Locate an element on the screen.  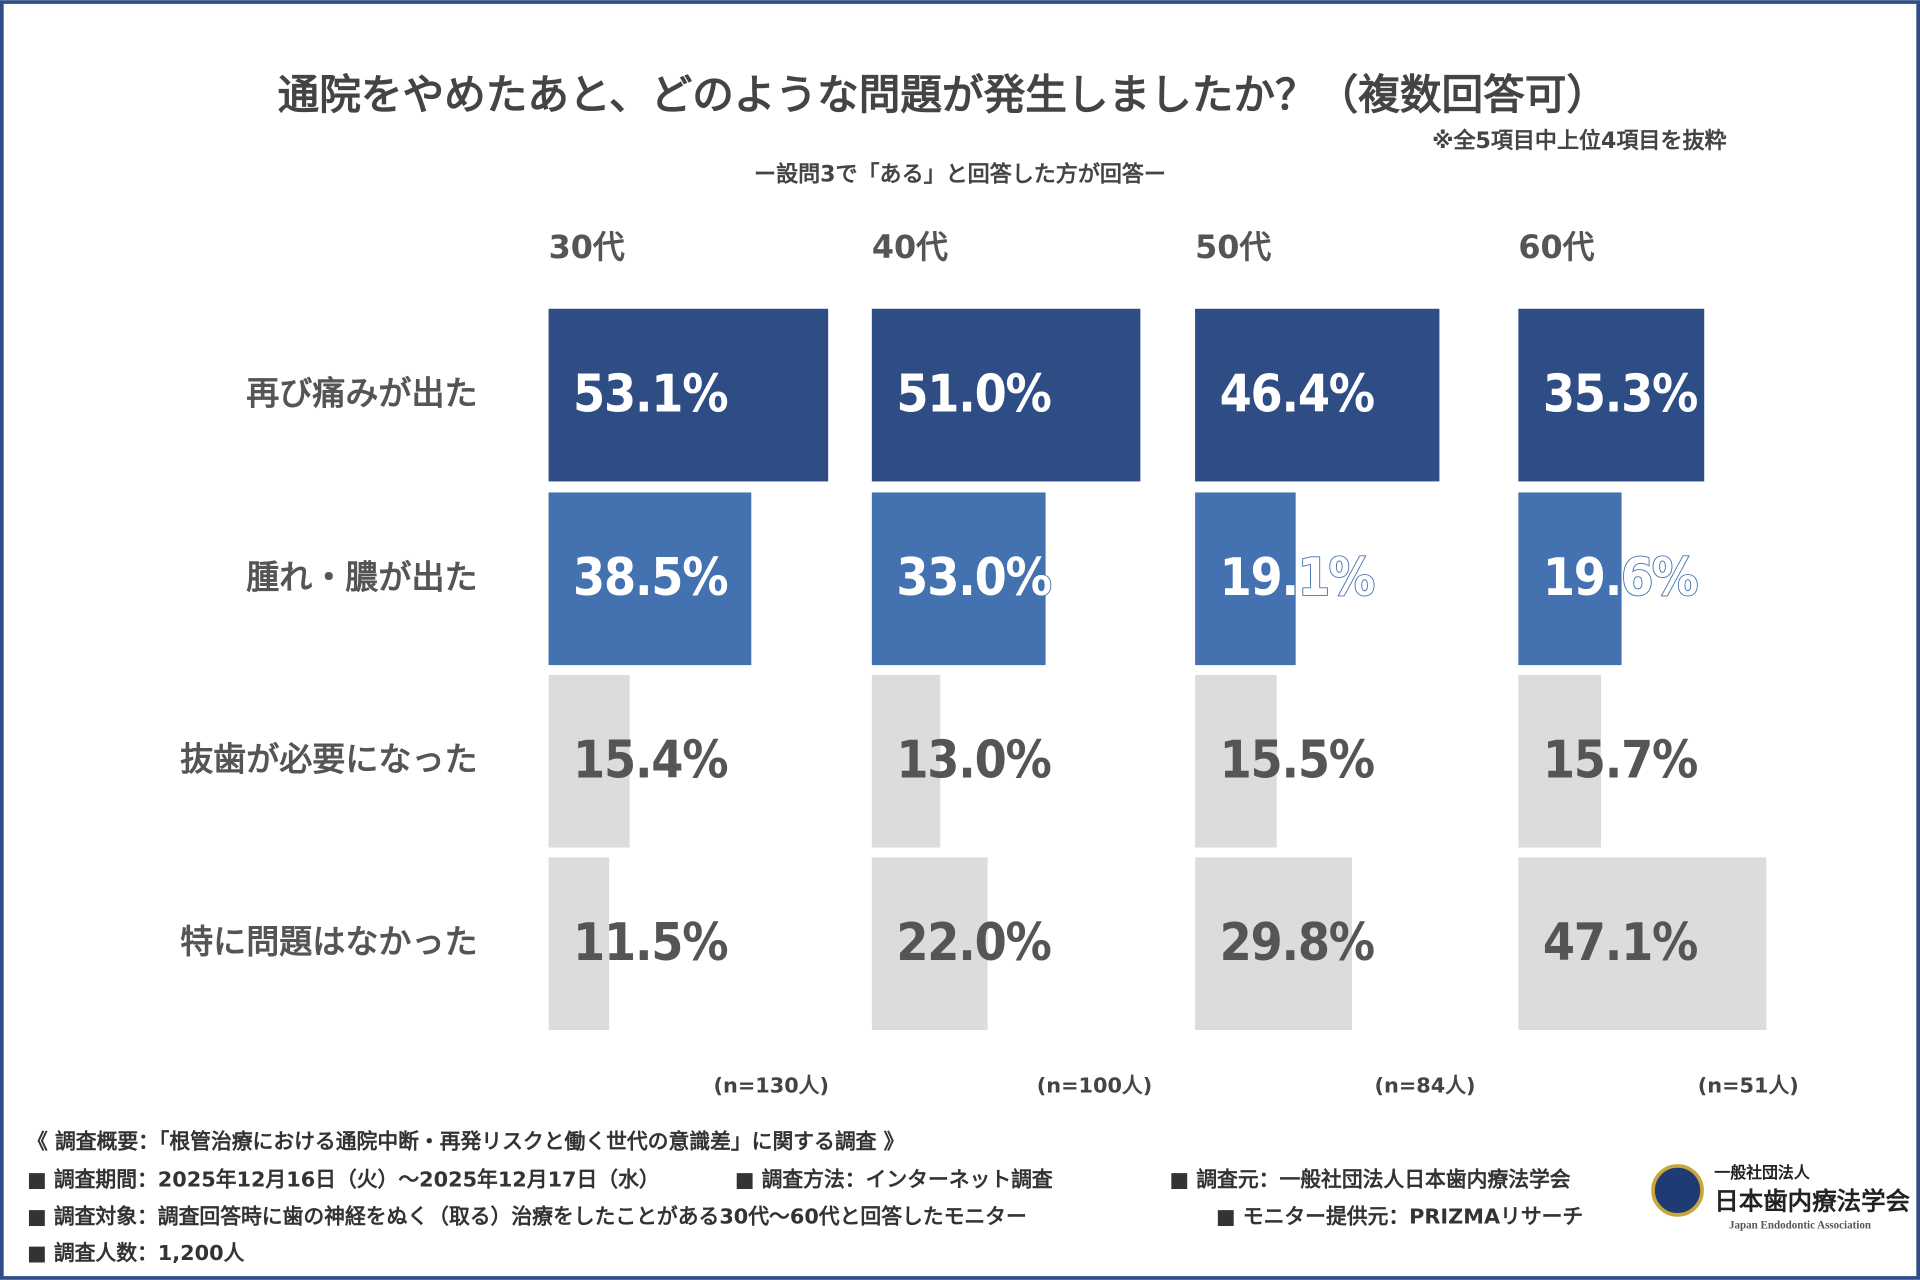
value-label: 15.7% is located at coordinates (1620, 761).